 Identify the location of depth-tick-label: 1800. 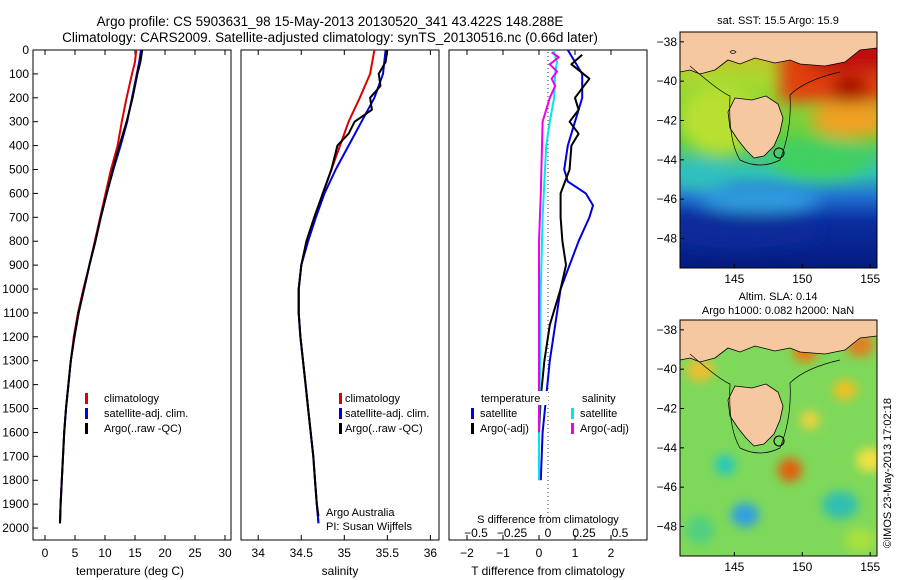
(15, 480).